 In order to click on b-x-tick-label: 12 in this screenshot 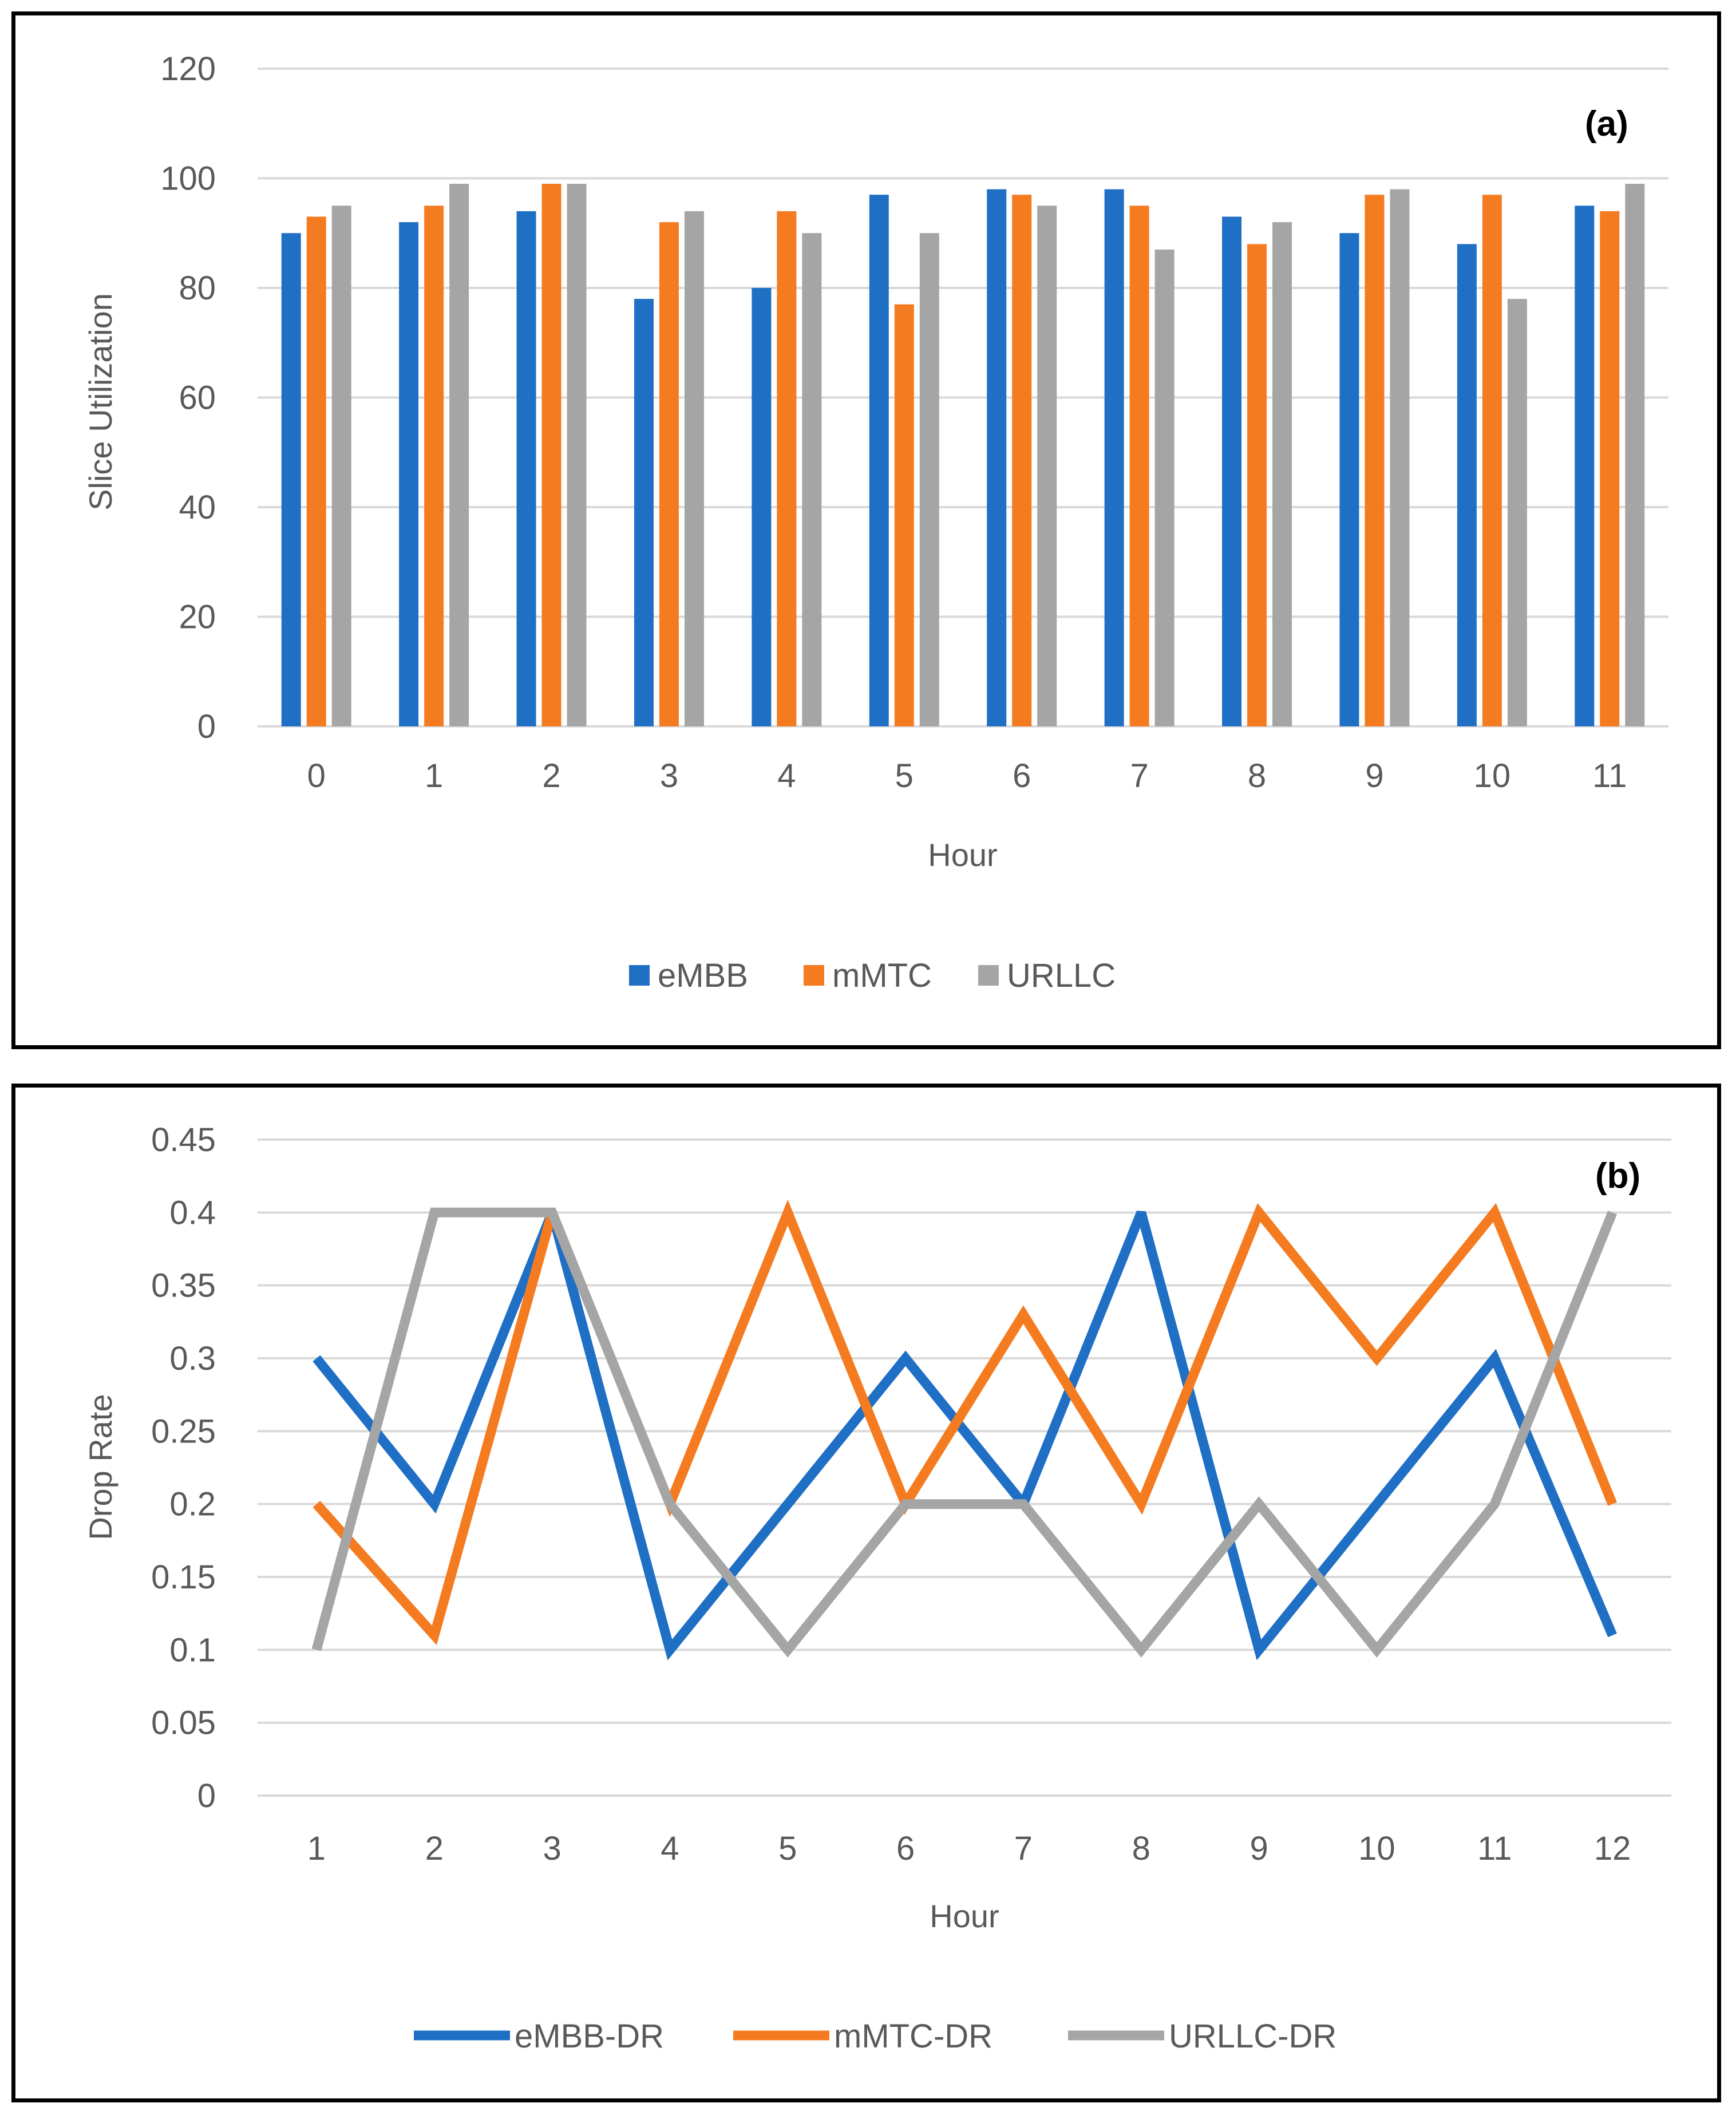, I will do `click(1612, 1848)`.